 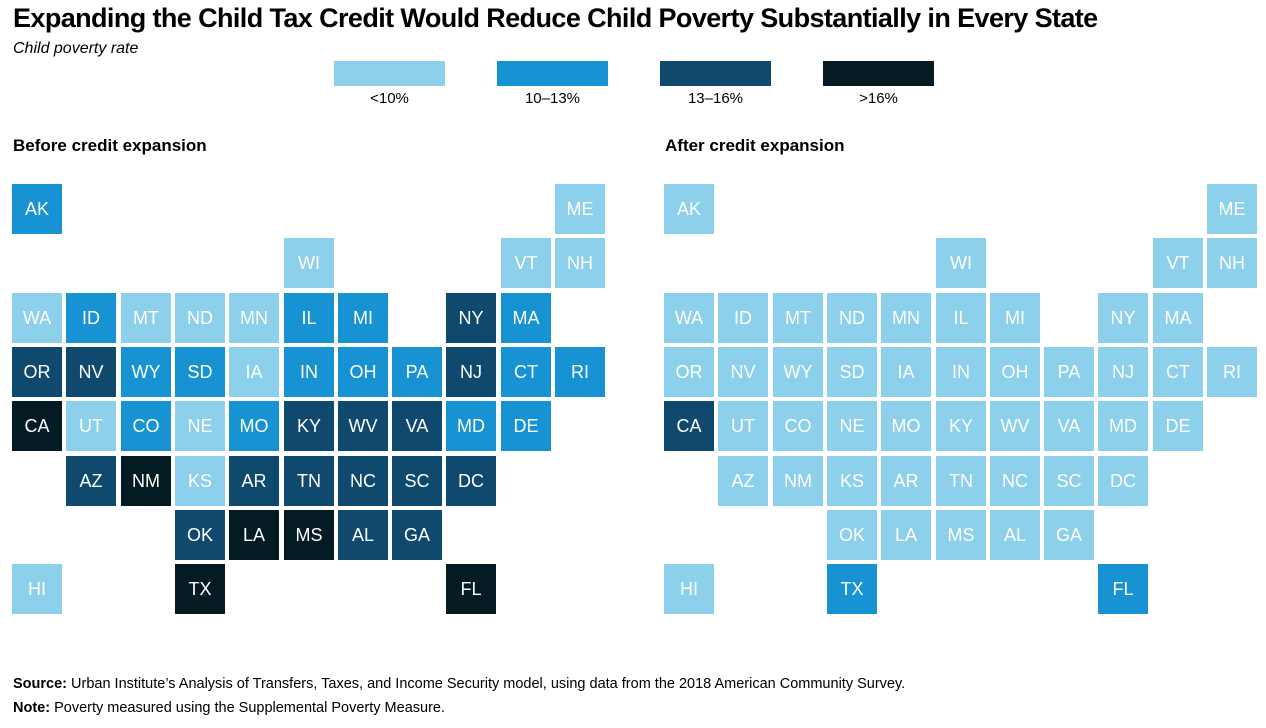 I want to click on state-tile-pa: PA, so click(x=417, y=372).